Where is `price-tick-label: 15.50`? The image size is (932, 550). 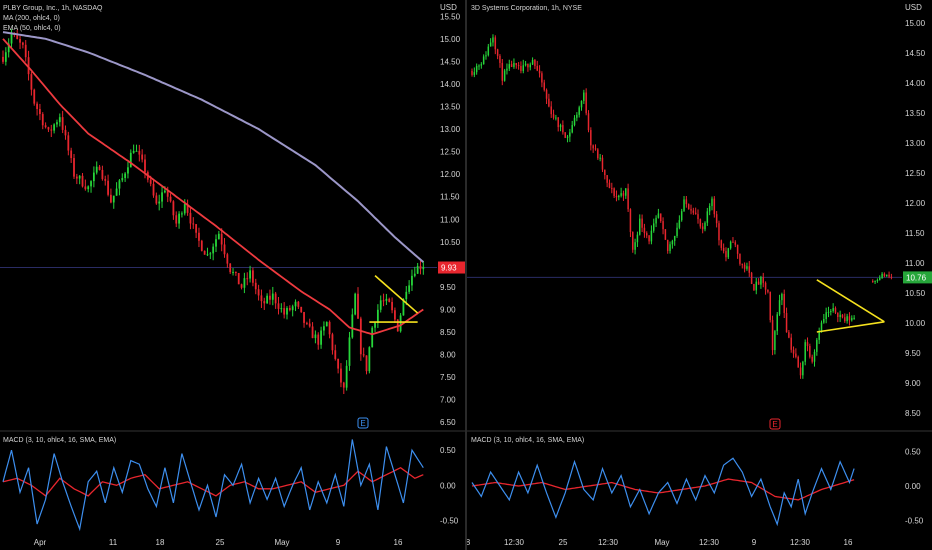 price-tick-label: 15.50 is located at coordinates (450, 16).